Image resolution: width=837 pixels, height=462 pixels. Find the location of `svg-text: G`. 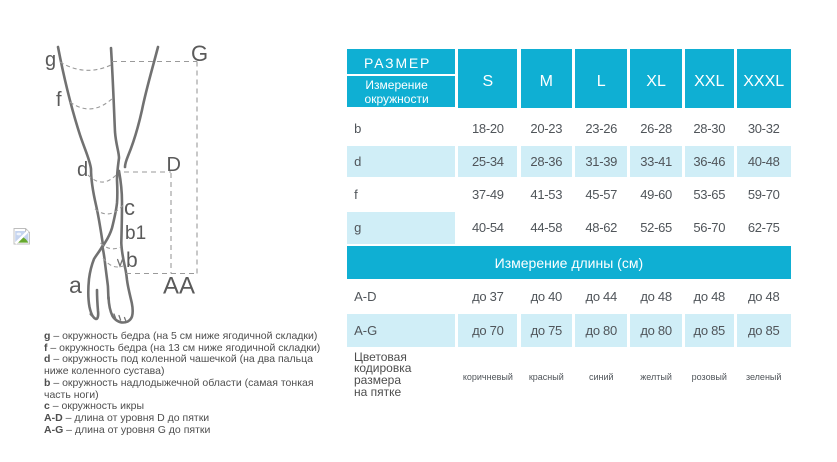

svg-text: G is located at coordinates (199, 53).